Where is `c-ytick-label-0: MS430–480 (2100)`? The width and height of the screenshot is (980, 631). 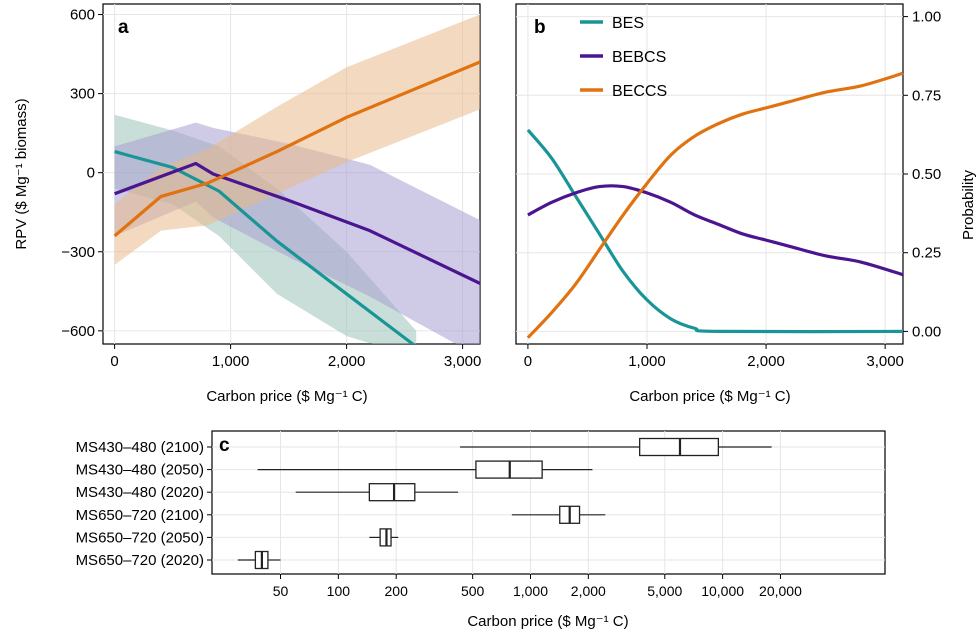
c-ytick-label-0: MS430–480 (2100) is located at coordinates (140, 447).